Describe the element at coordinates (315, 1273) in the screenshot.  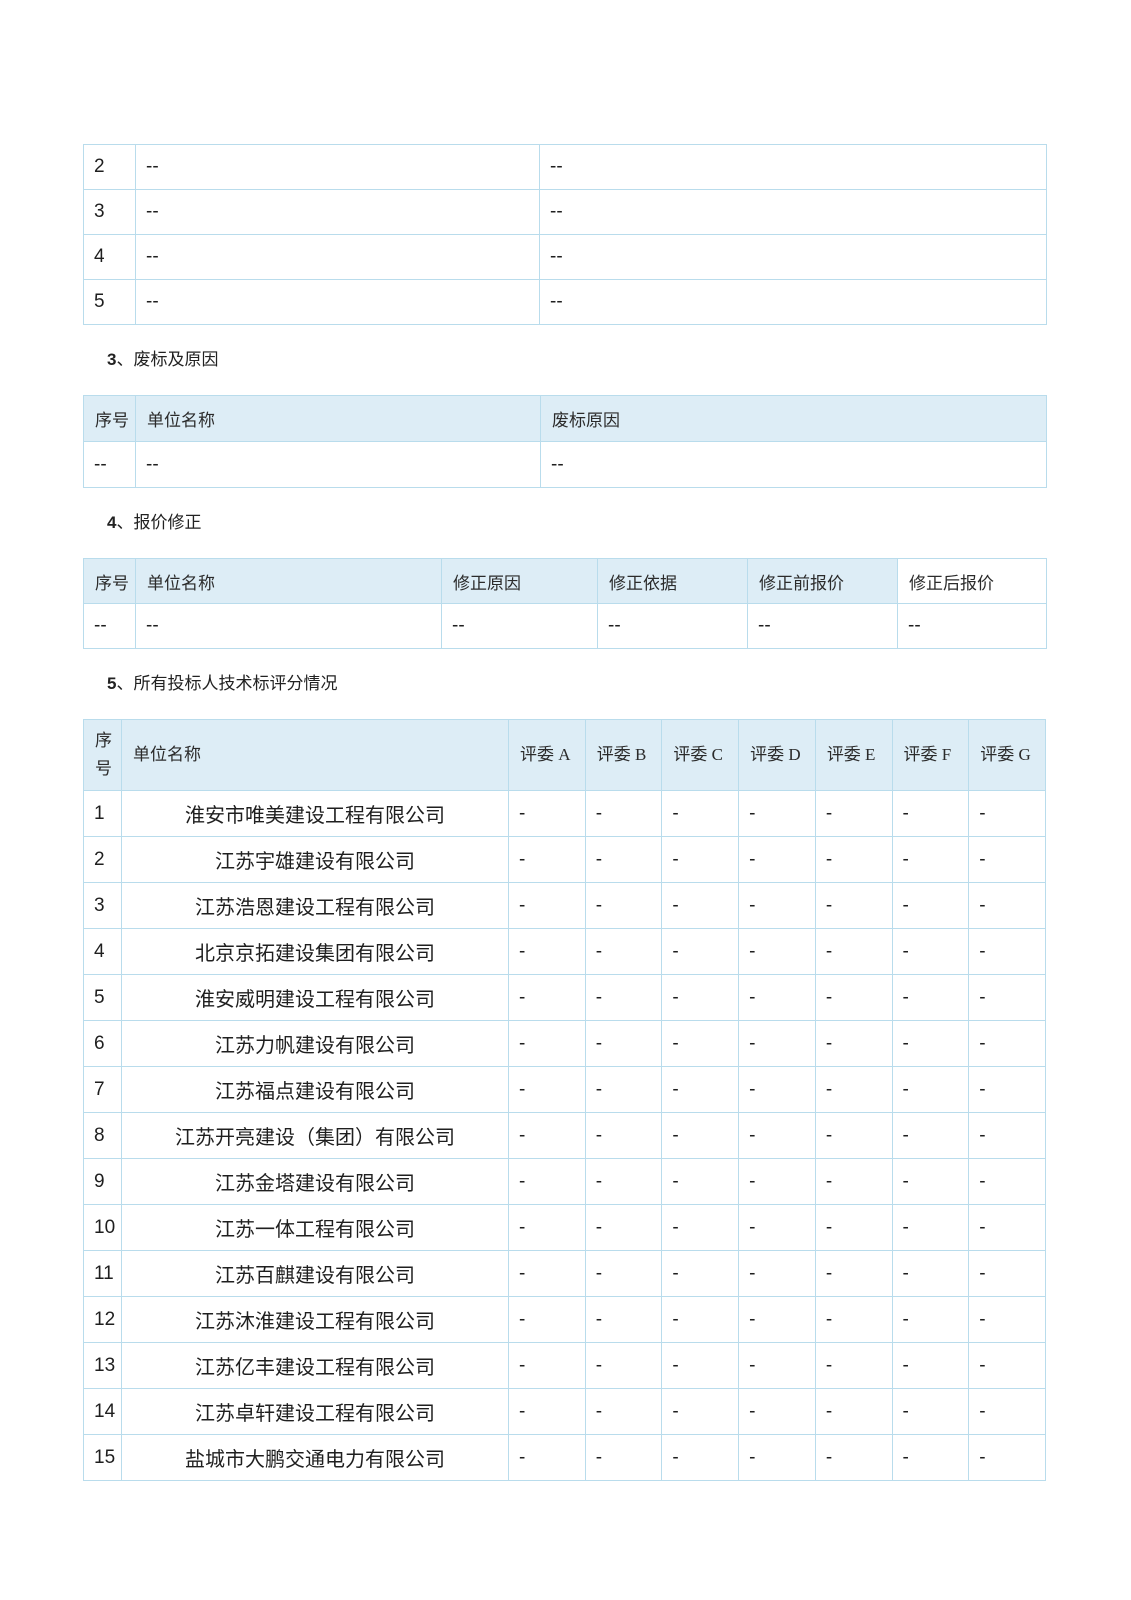
I see `company-name-cell: 江苏百麒建设有限公司` at that location.